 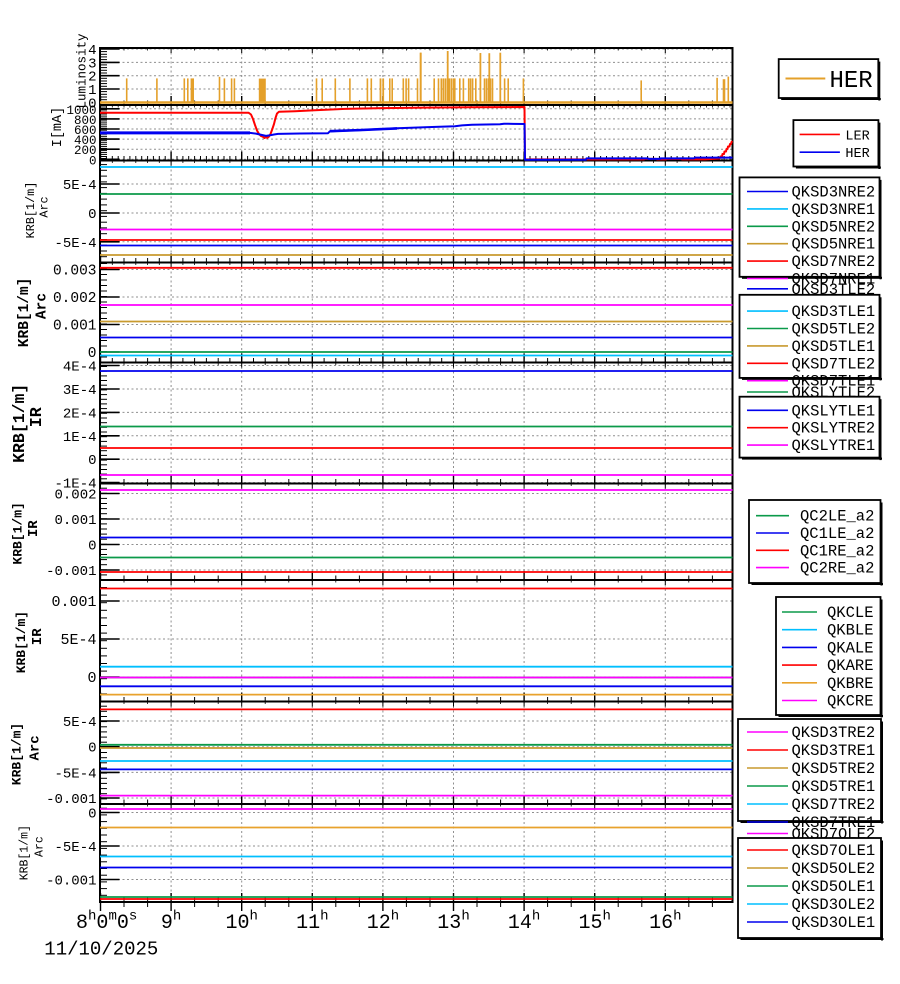 What do you see at coordinates (75, 272) in the screenshot?
I see `svg-text: 0.003` at bounding box center [75, 272].